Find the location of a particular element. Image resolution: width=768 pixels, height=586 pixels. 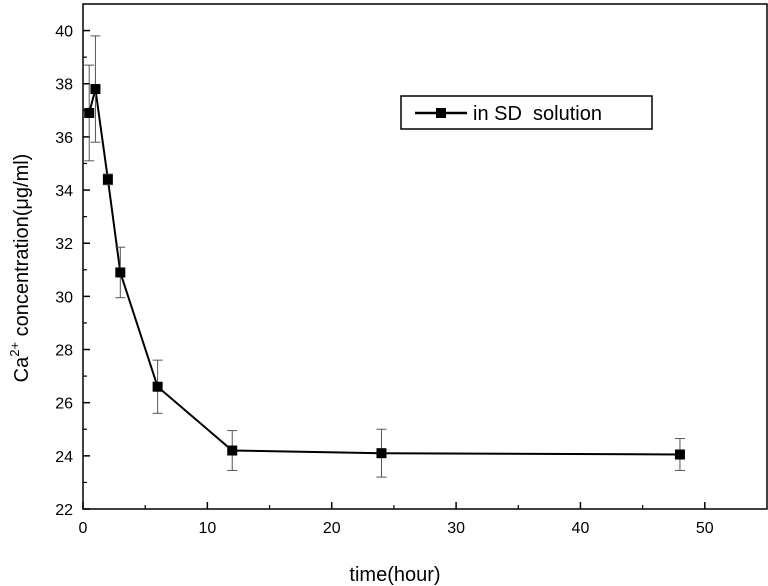

x-axis: 0 10 20 30 40 50 is located at coordinates (396, 519).